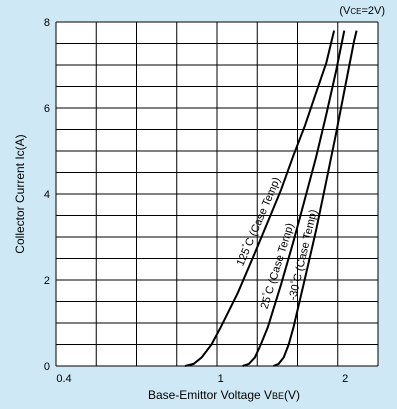 Image resolution: width=397 pixels, height=409 pixels. I want to click on y-tick-label: 8, so click(47, 23).